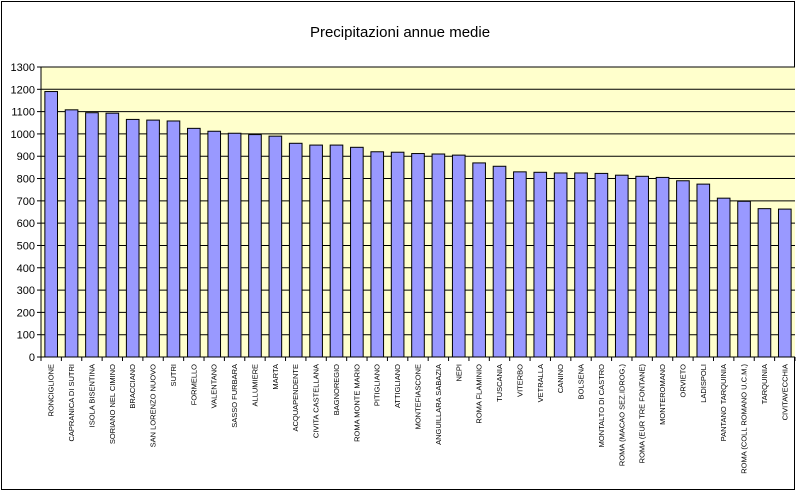 The image size is (798, 493). What do you see at coordinates (26, 291) in the screenshot?
I see `y-tick-label: 300` at bounding box center [26, 291].